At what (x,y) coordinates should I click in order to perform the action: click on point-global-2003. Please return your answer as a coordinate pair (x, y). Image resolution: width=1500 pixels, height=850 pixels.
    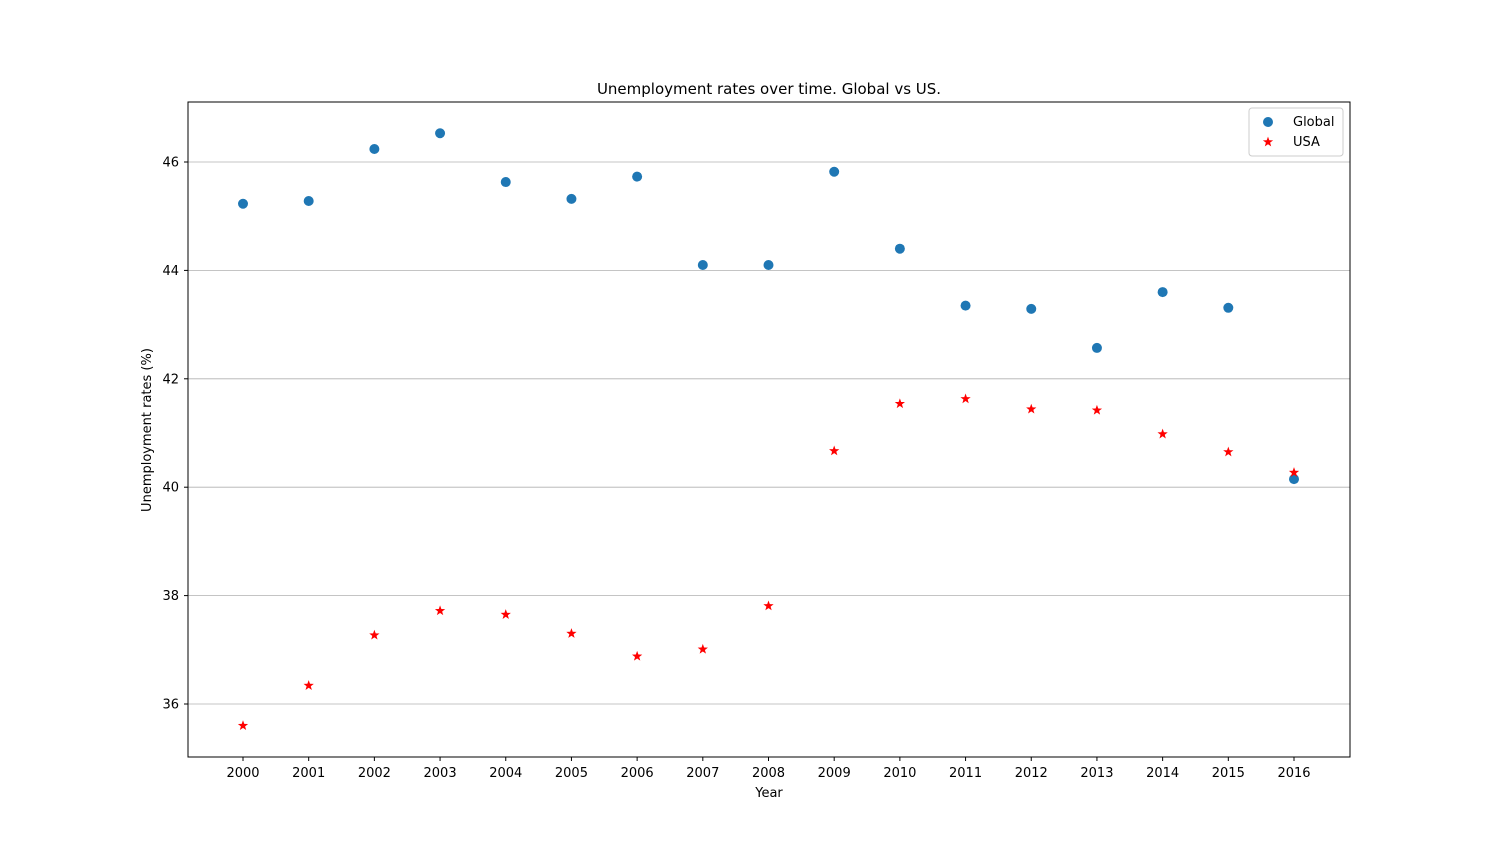
    Looking at the image, I should click on (440, 133).